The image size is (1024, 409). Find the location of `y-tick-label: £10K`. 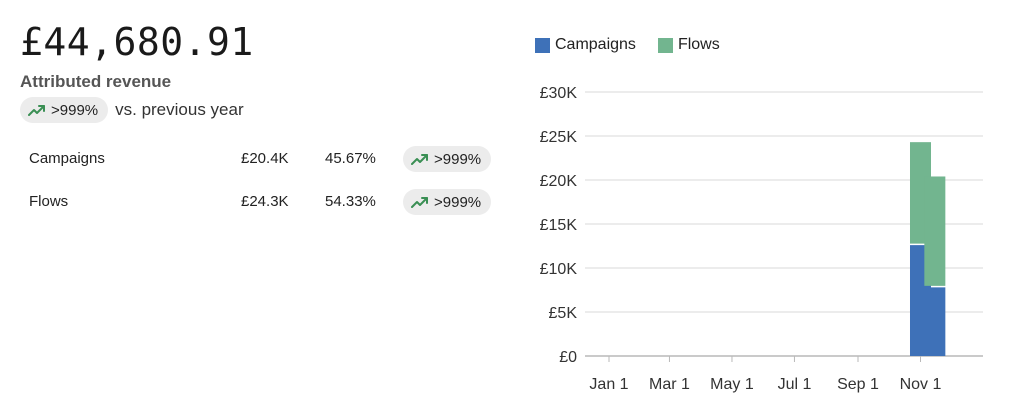

y-tick-label: £10K is located at coordinates (559, 269).